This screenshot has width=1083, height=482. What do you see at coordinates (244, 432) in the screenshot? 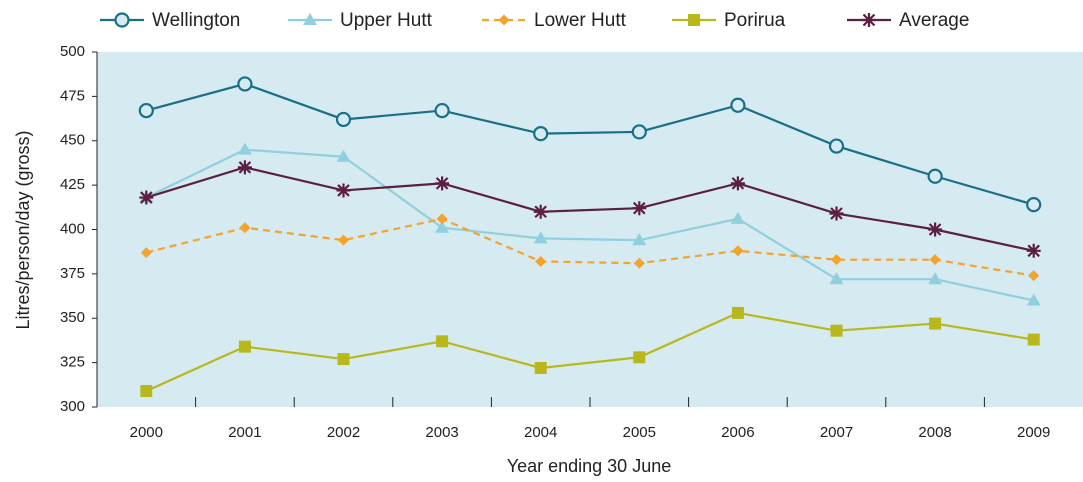
I see `x-tick-label: 2001` at bounding box center [244, 432].